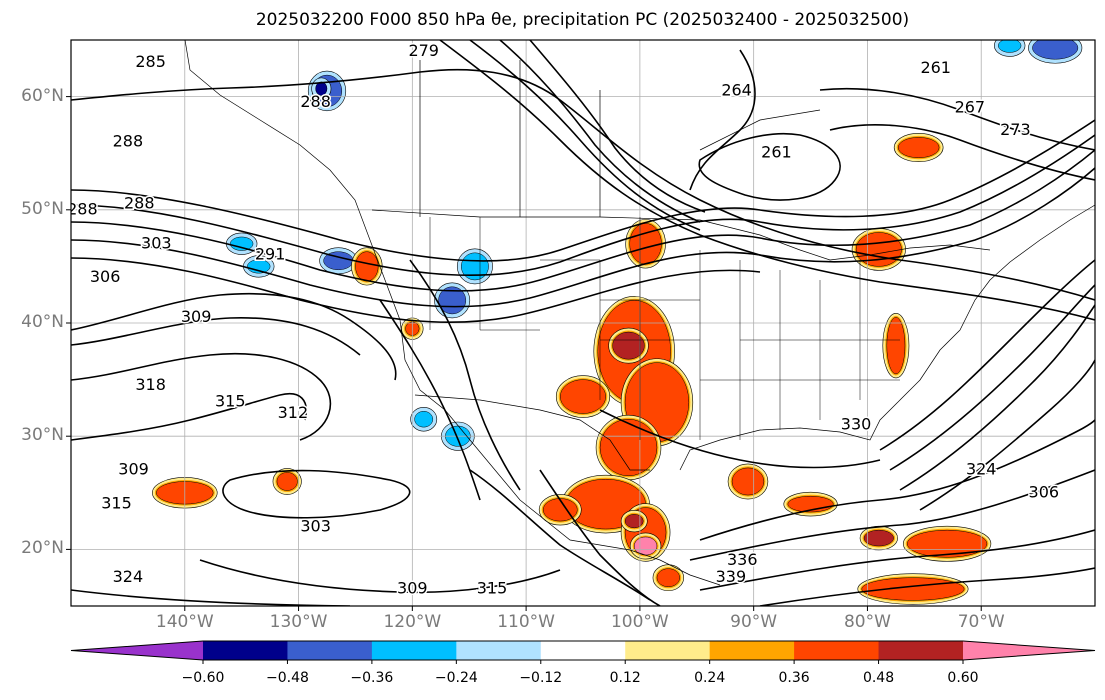  I want to click on lat-label: 50°N, so click(42, 208).